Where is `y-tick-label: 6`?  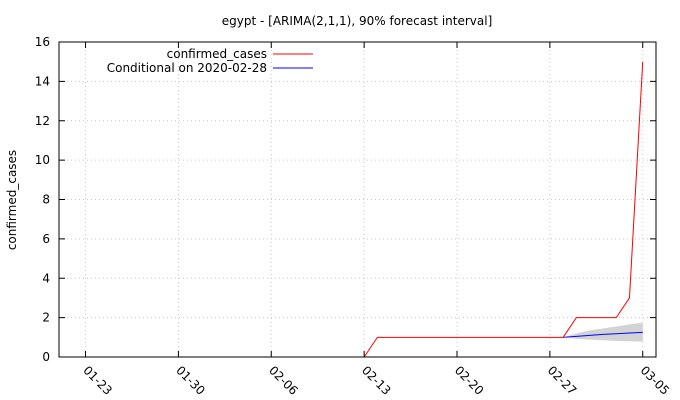 y-tick-label: 6 is located at coordinates (46, 239).